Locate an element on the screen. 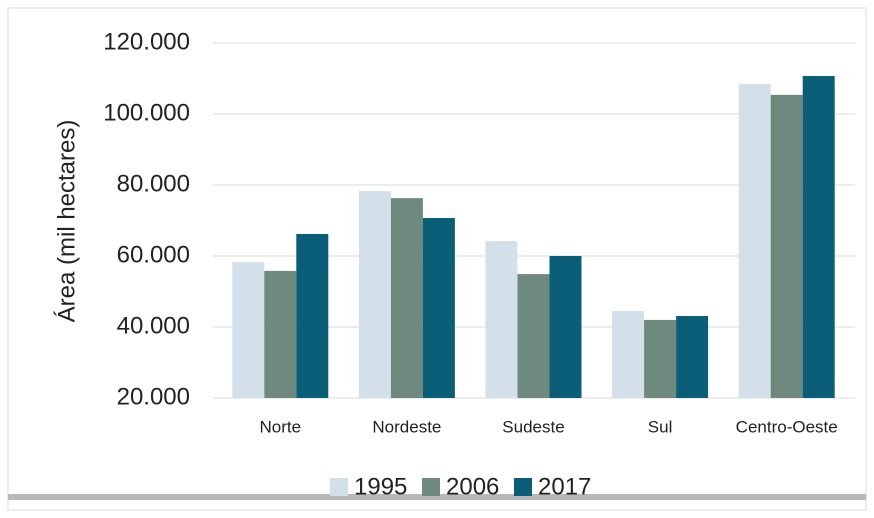  y-tick-label: 120.000 is located at coordinates (146, 41).